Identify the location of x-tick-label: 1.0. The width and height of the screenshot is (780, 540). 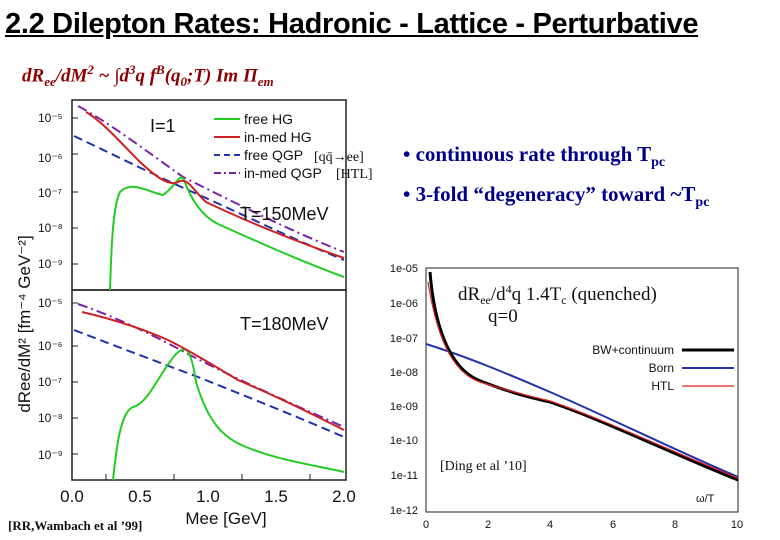
(208, 496).